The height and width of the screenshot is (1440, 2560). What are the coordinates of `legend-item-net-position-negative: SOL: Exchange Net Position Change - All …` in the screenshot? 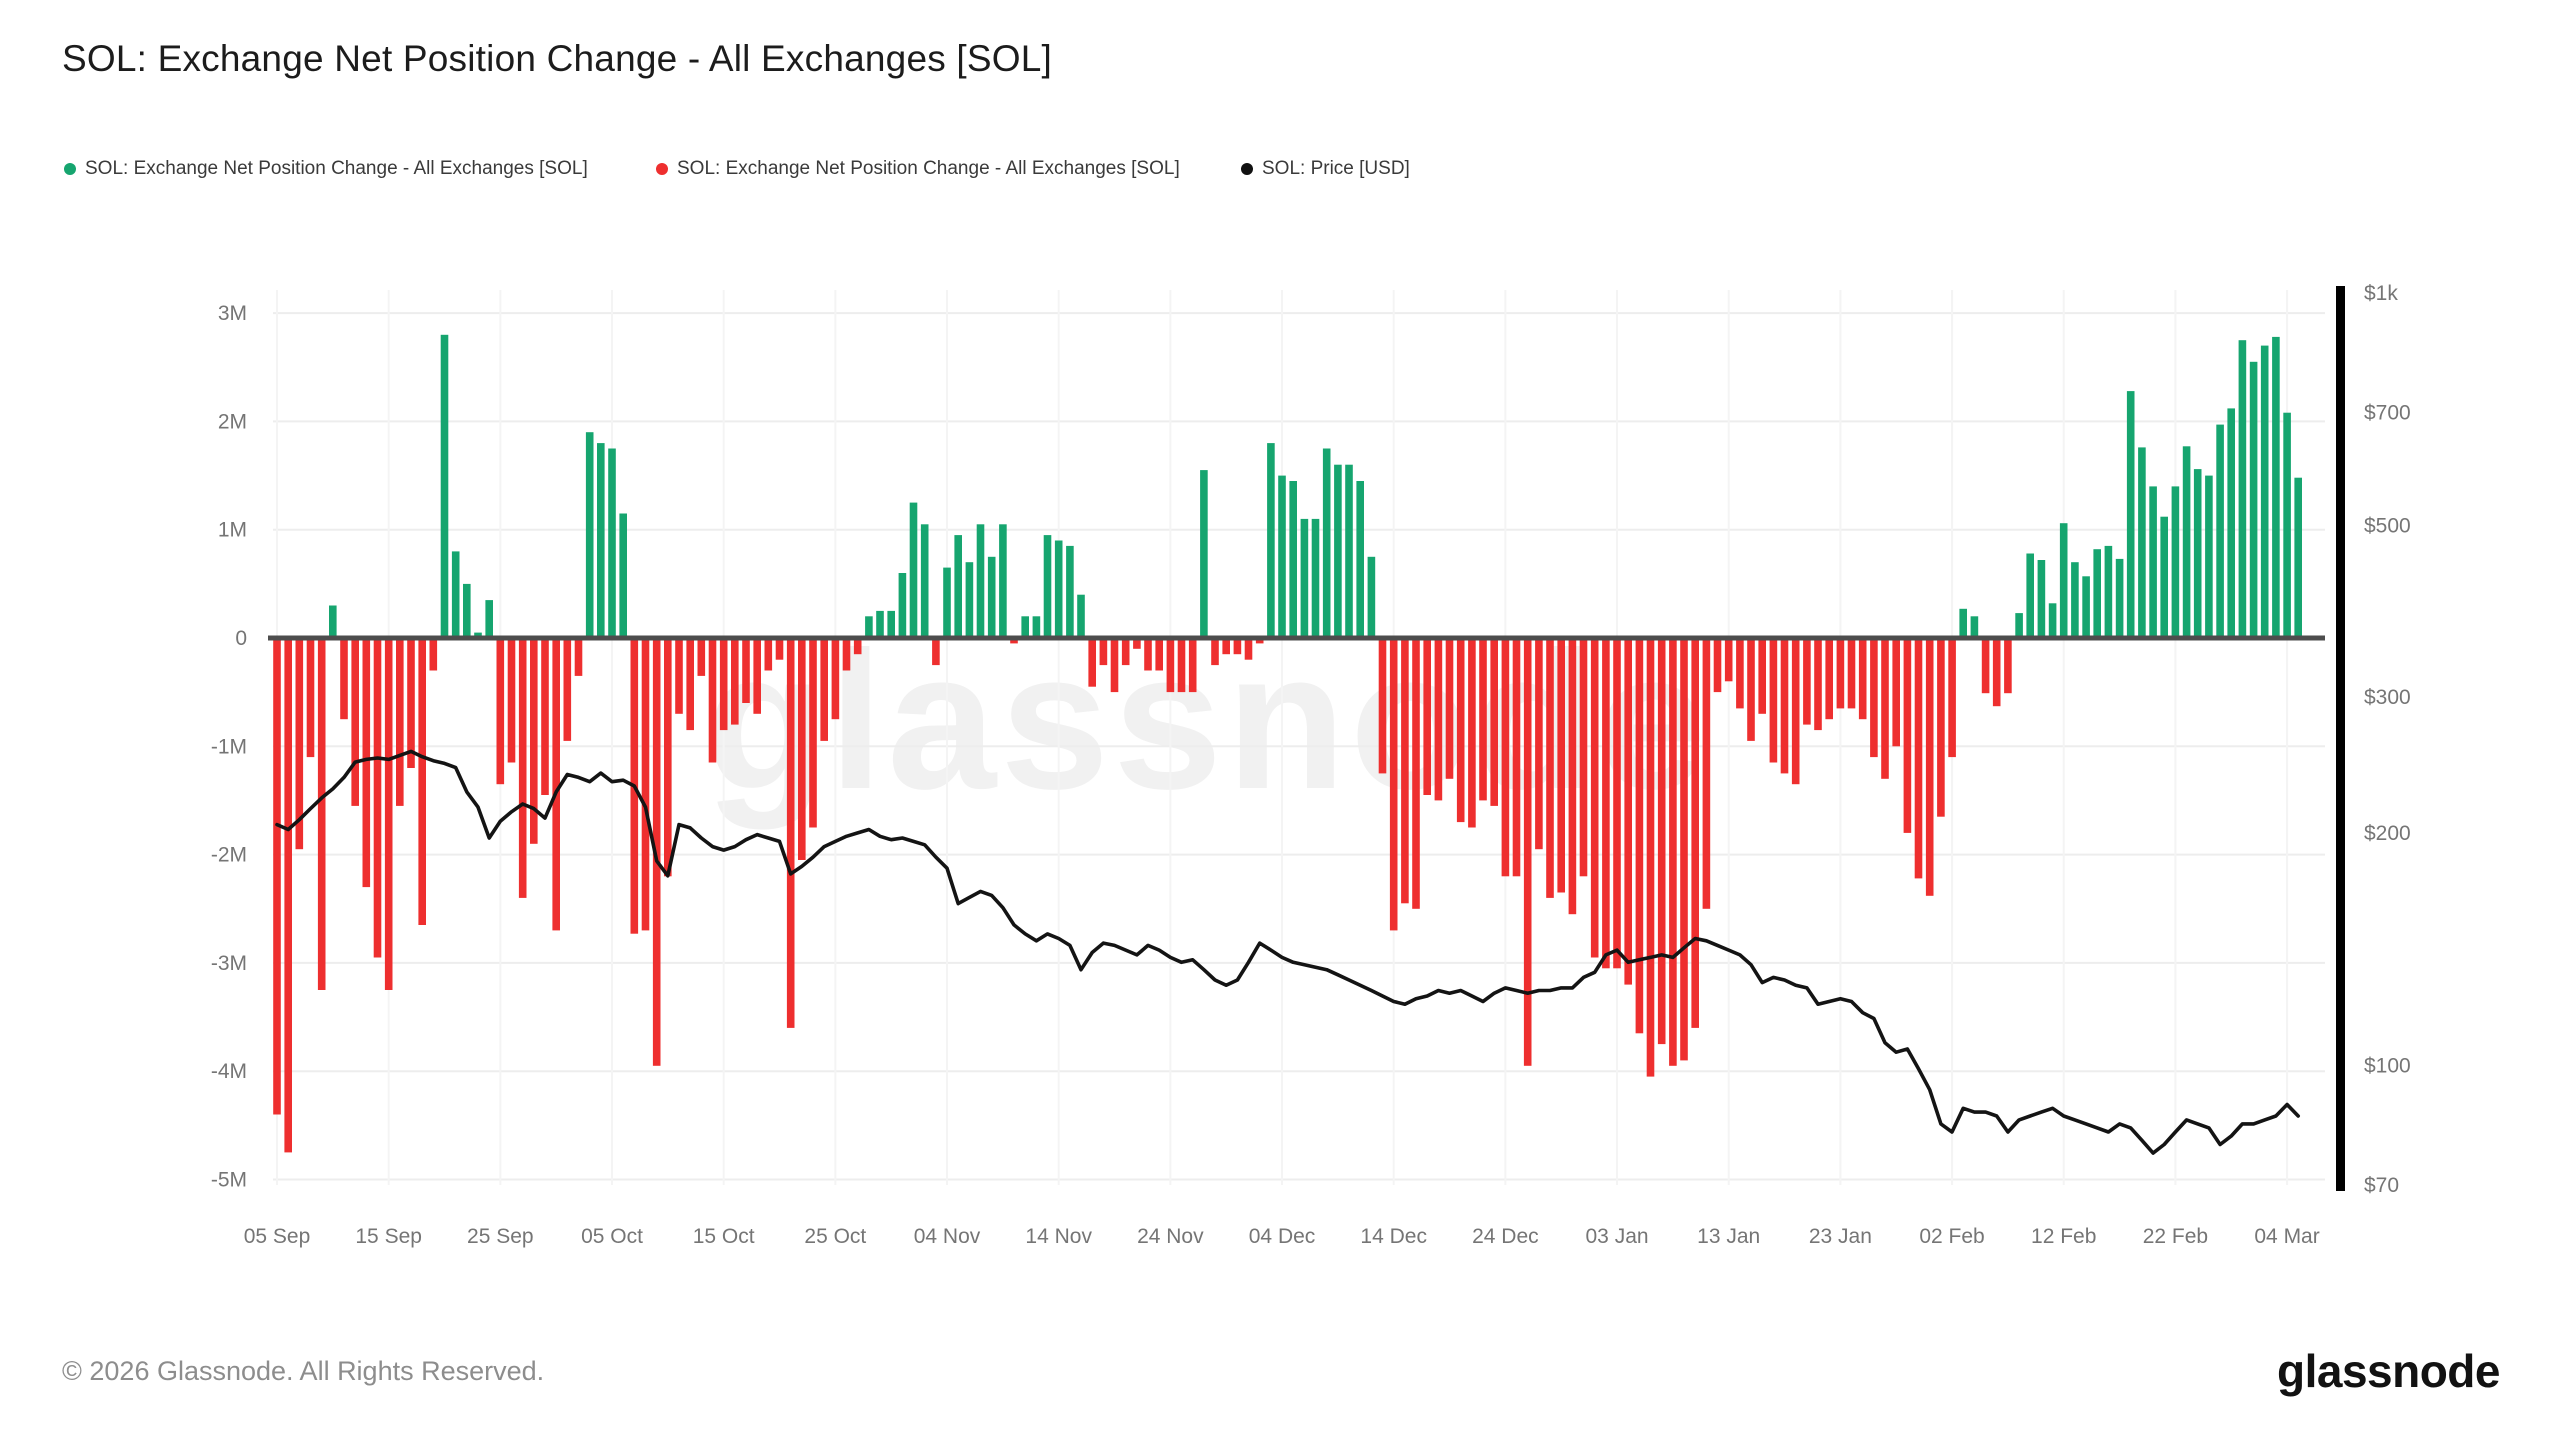 It's located at (918, 169).